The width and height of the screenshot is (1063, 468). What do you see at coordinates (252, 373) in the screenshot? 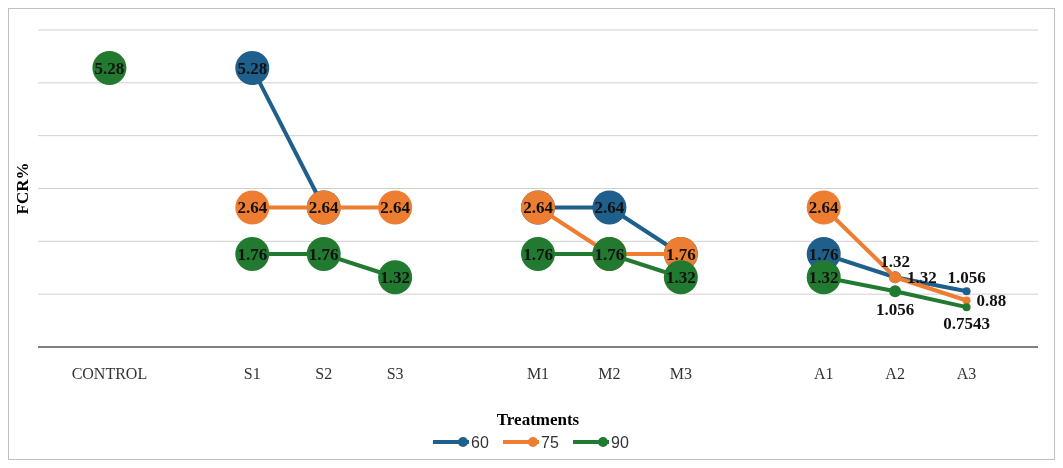
I see `x-tick-label: S1` at bounding box center [252, 373].